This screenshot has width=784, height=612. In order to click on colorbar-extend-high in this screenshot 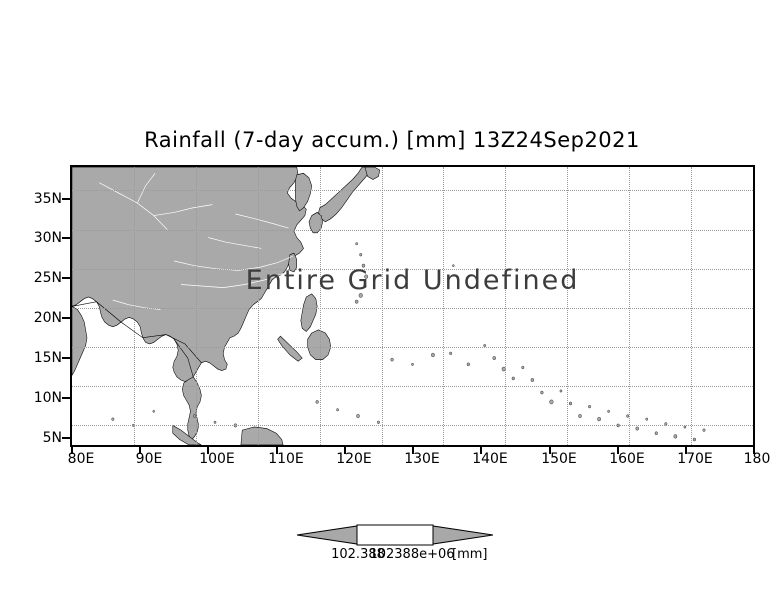, I will do `click(462, 535)`.